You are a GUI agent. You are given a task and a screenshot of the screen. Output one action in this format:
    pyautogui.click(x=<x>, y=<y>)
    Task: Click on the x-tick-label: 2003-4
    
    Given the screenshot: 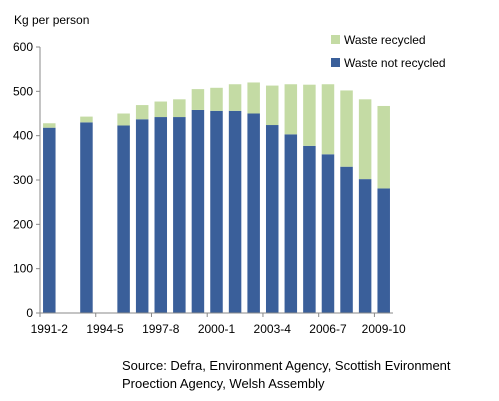 What is the action you would take?
    pyautogui.click(x=273, y=329)
    